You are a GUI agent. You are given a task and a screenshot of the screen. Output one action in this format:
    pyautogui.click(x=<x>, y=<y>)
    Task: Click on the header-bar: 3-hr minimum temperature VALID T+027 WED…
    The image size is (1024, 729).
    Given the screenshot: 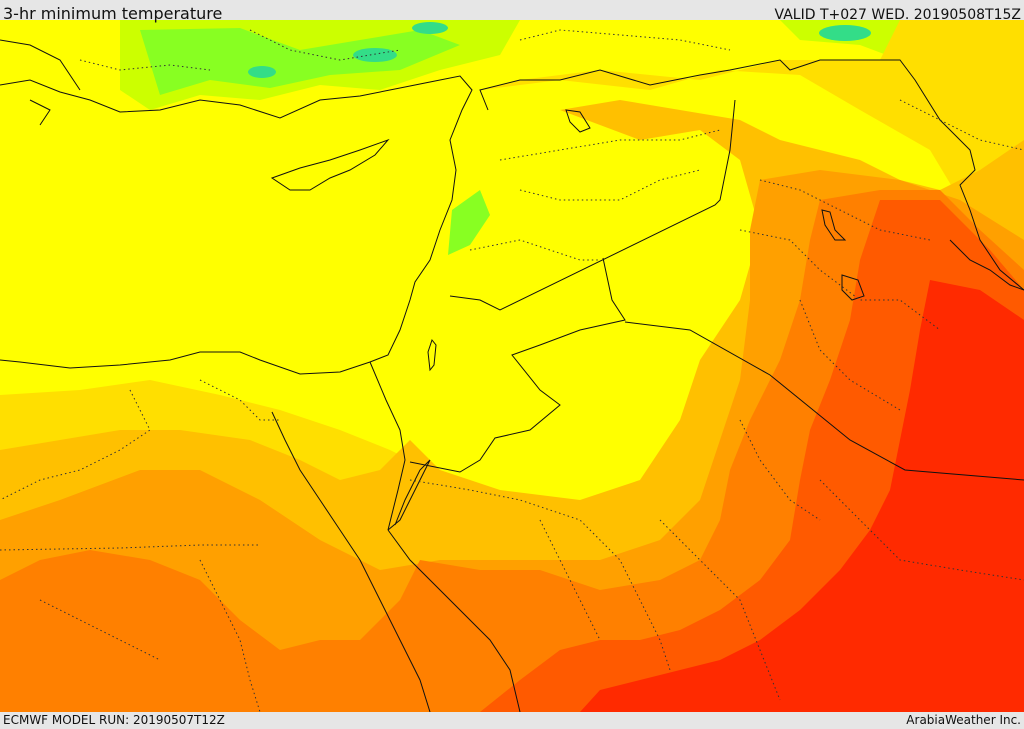 What is the action you would take?
    pyautogui.click(x=512, y=11)
    